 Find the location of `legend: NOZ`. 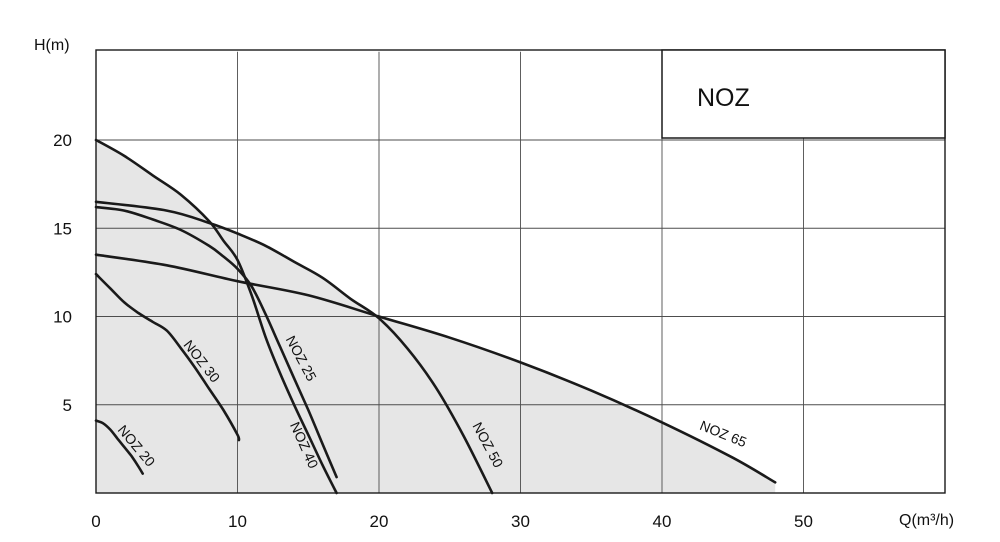

legend: NOZ is located at coordinates (803, 94).